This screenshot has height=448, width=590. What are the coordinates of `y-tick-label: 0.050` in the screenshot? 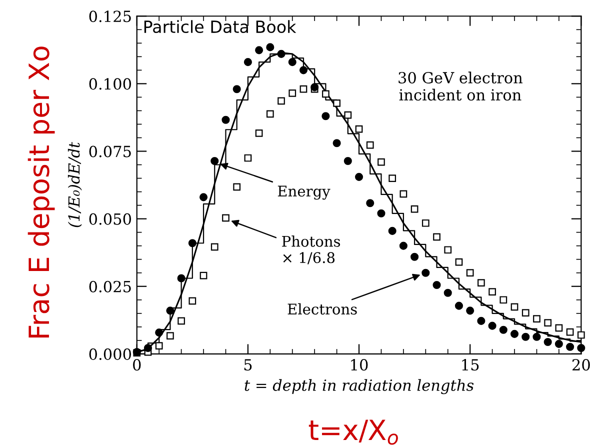 It's located at (110, 219).